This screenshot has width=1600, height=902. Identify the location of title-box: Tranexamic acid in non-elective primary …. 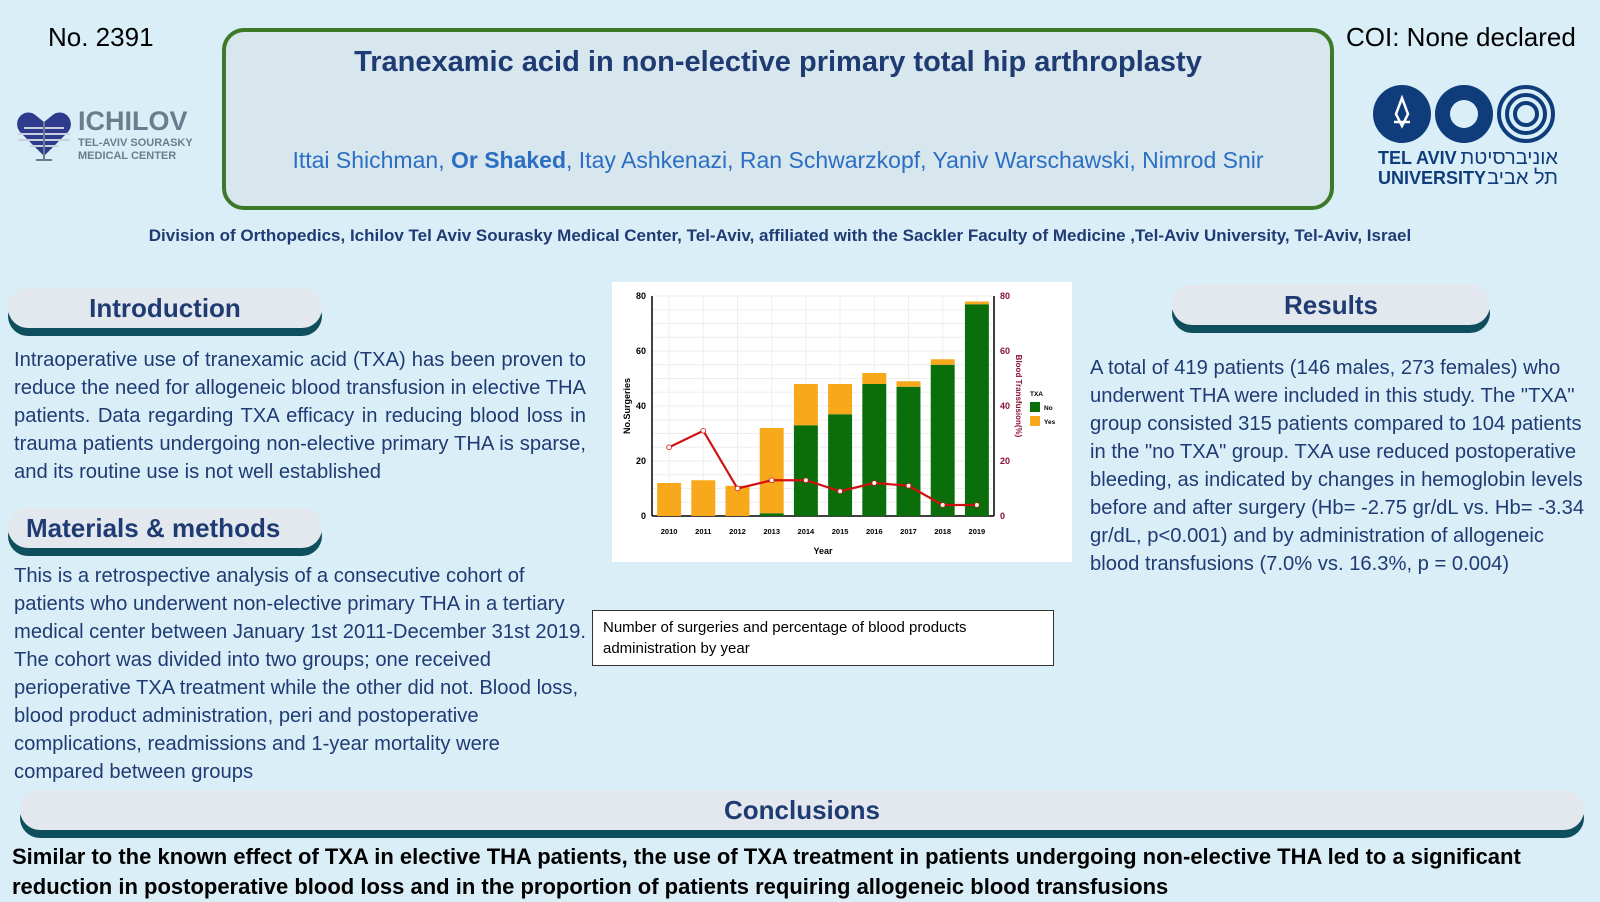
(778, 119).